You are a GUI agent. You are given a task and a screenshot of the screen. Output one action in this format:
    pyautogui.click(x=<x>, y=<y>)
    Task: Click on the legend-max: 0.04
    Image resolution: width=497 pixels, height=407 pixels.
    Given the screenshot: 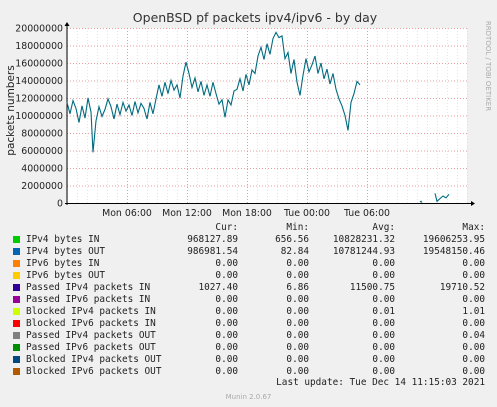 What is the action you would take?
    pyautogui.click(x=473, y=335)
    